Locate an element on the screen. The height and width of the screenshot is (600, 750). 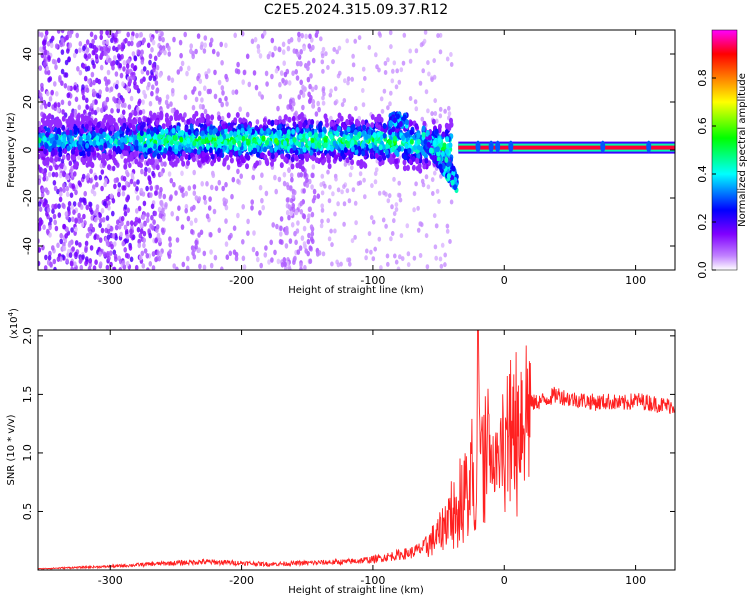
snr-x-tick-label: -100 is located at coordinates (372, 580).